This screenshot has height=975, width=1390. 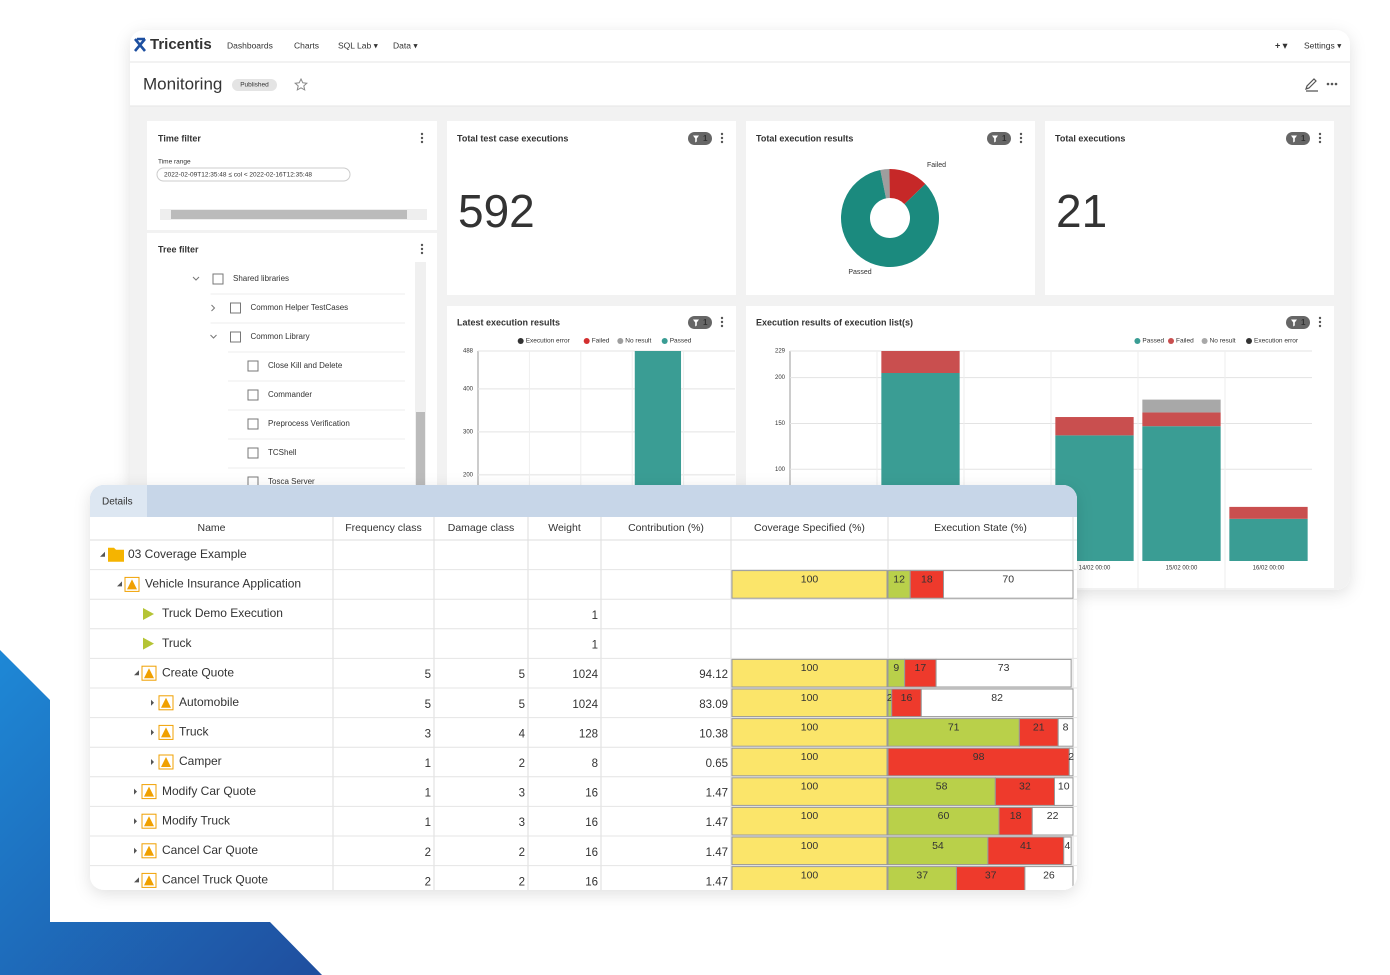 What do you see at coordinates (306, 45) in the screenshot?
I see `nav-link: Charts` at bounding box center [306, 45].